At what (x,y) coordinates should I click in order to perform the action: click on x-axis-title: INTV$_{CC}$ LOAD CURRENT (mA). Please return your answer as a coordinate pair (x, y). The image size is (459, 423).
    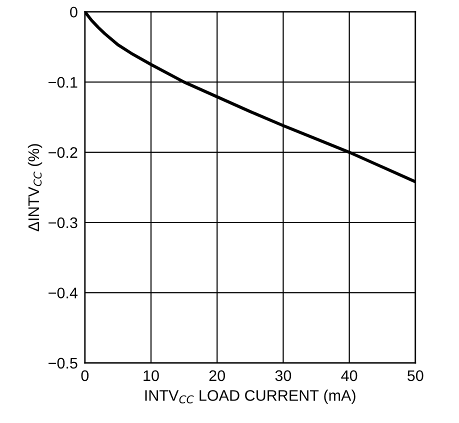
    Looking at the image, I should click on (250, 397).